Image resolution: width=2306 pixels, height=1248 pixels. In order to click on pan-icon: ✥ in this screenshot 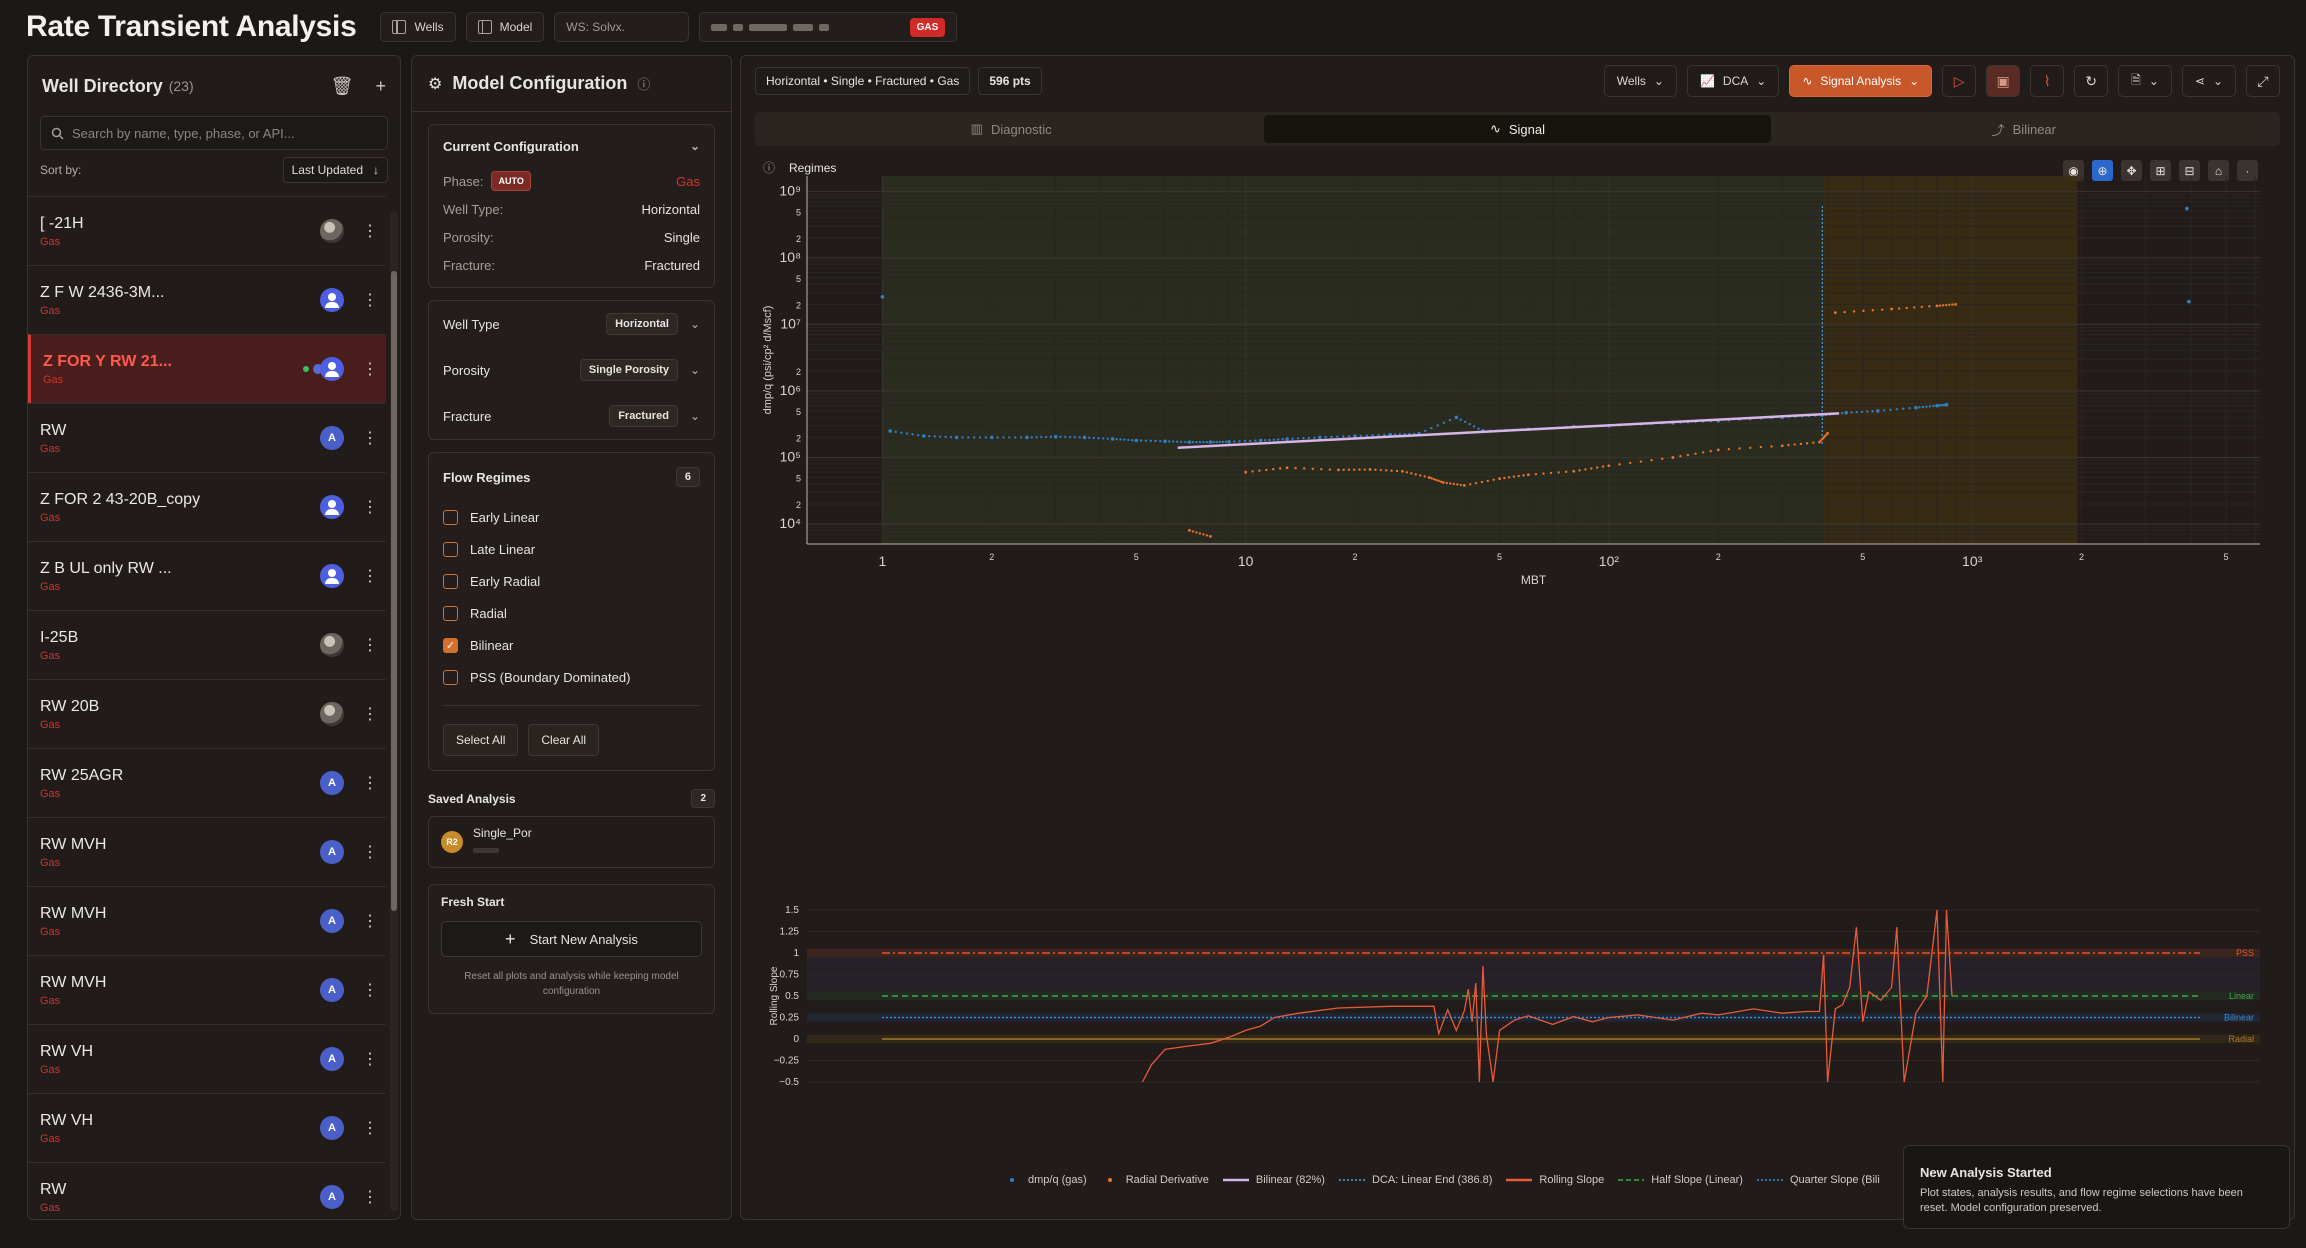, I will do `click(2131, 170)`.